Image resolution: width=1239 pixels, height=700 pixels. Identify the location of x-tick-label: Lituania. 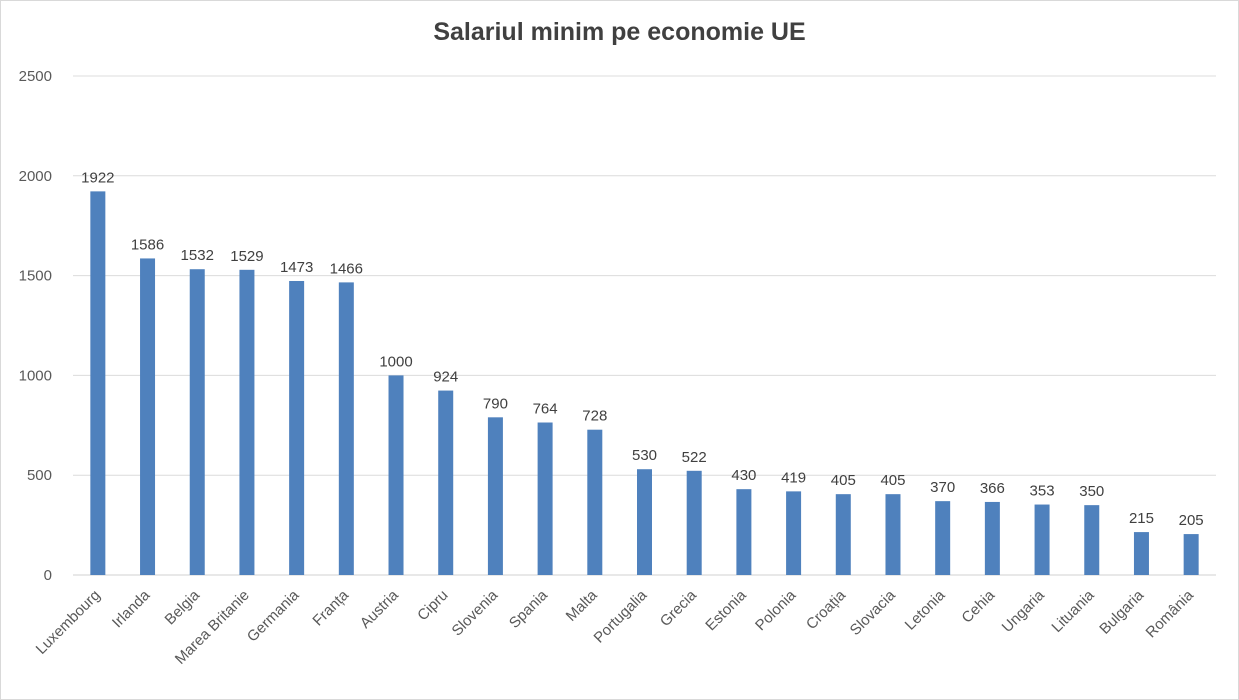
(1073, 611).